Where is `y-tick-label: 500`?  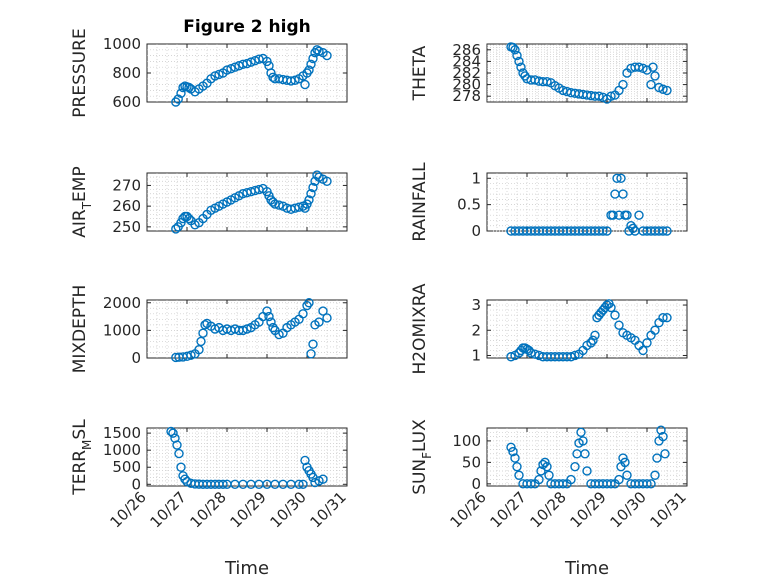 y-tick-label: 500 is located at coordinates (126, 467).